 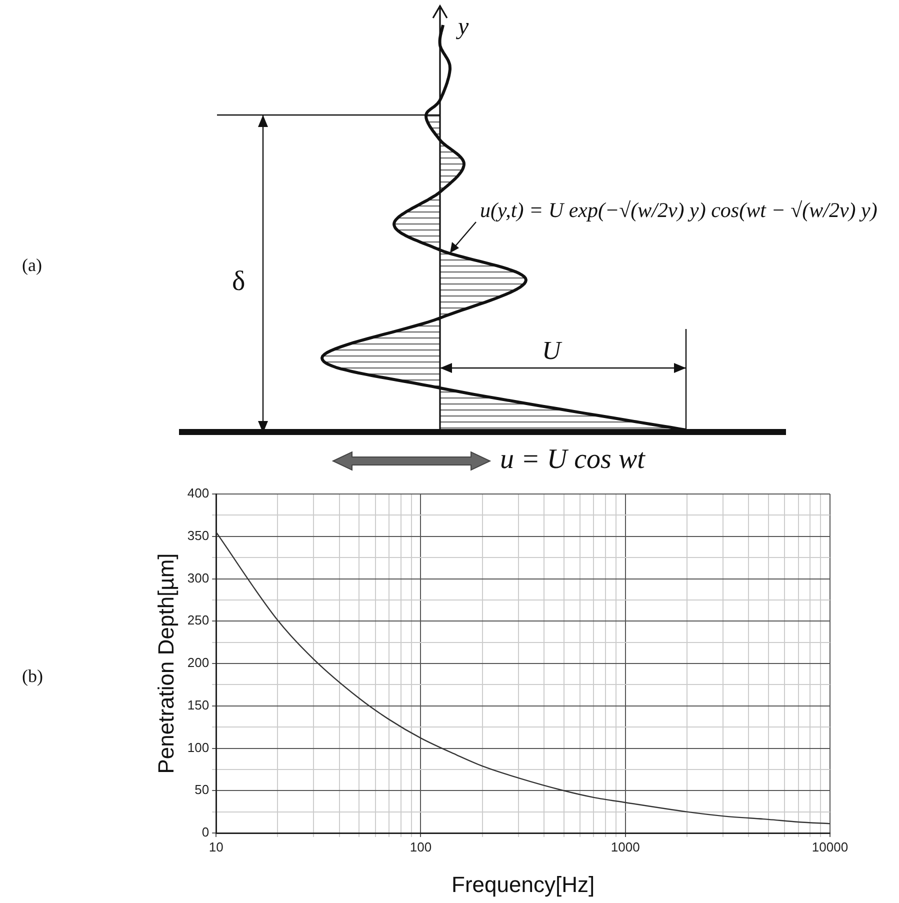 What do you see at coordinates (198, 747) in the screenshot?
I see `y-tick-label: 100` at bounding box center [198, 747].